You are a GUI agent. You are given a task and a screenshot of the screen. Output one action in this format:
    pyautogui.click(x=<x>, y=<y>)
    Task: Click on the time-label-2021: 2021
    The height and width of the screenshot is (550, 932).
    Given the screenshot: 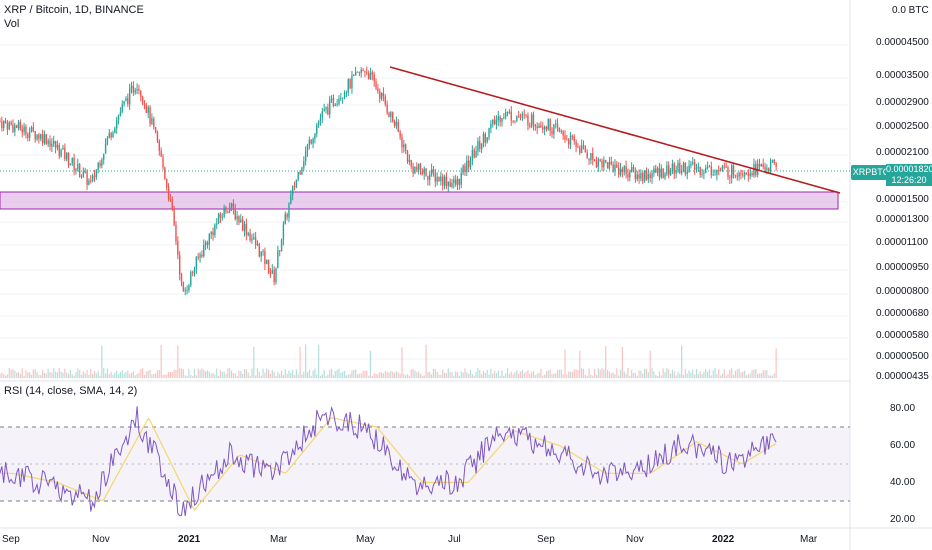 What is the action you would take?
    pyautogui.click(x=189, y=539)
    